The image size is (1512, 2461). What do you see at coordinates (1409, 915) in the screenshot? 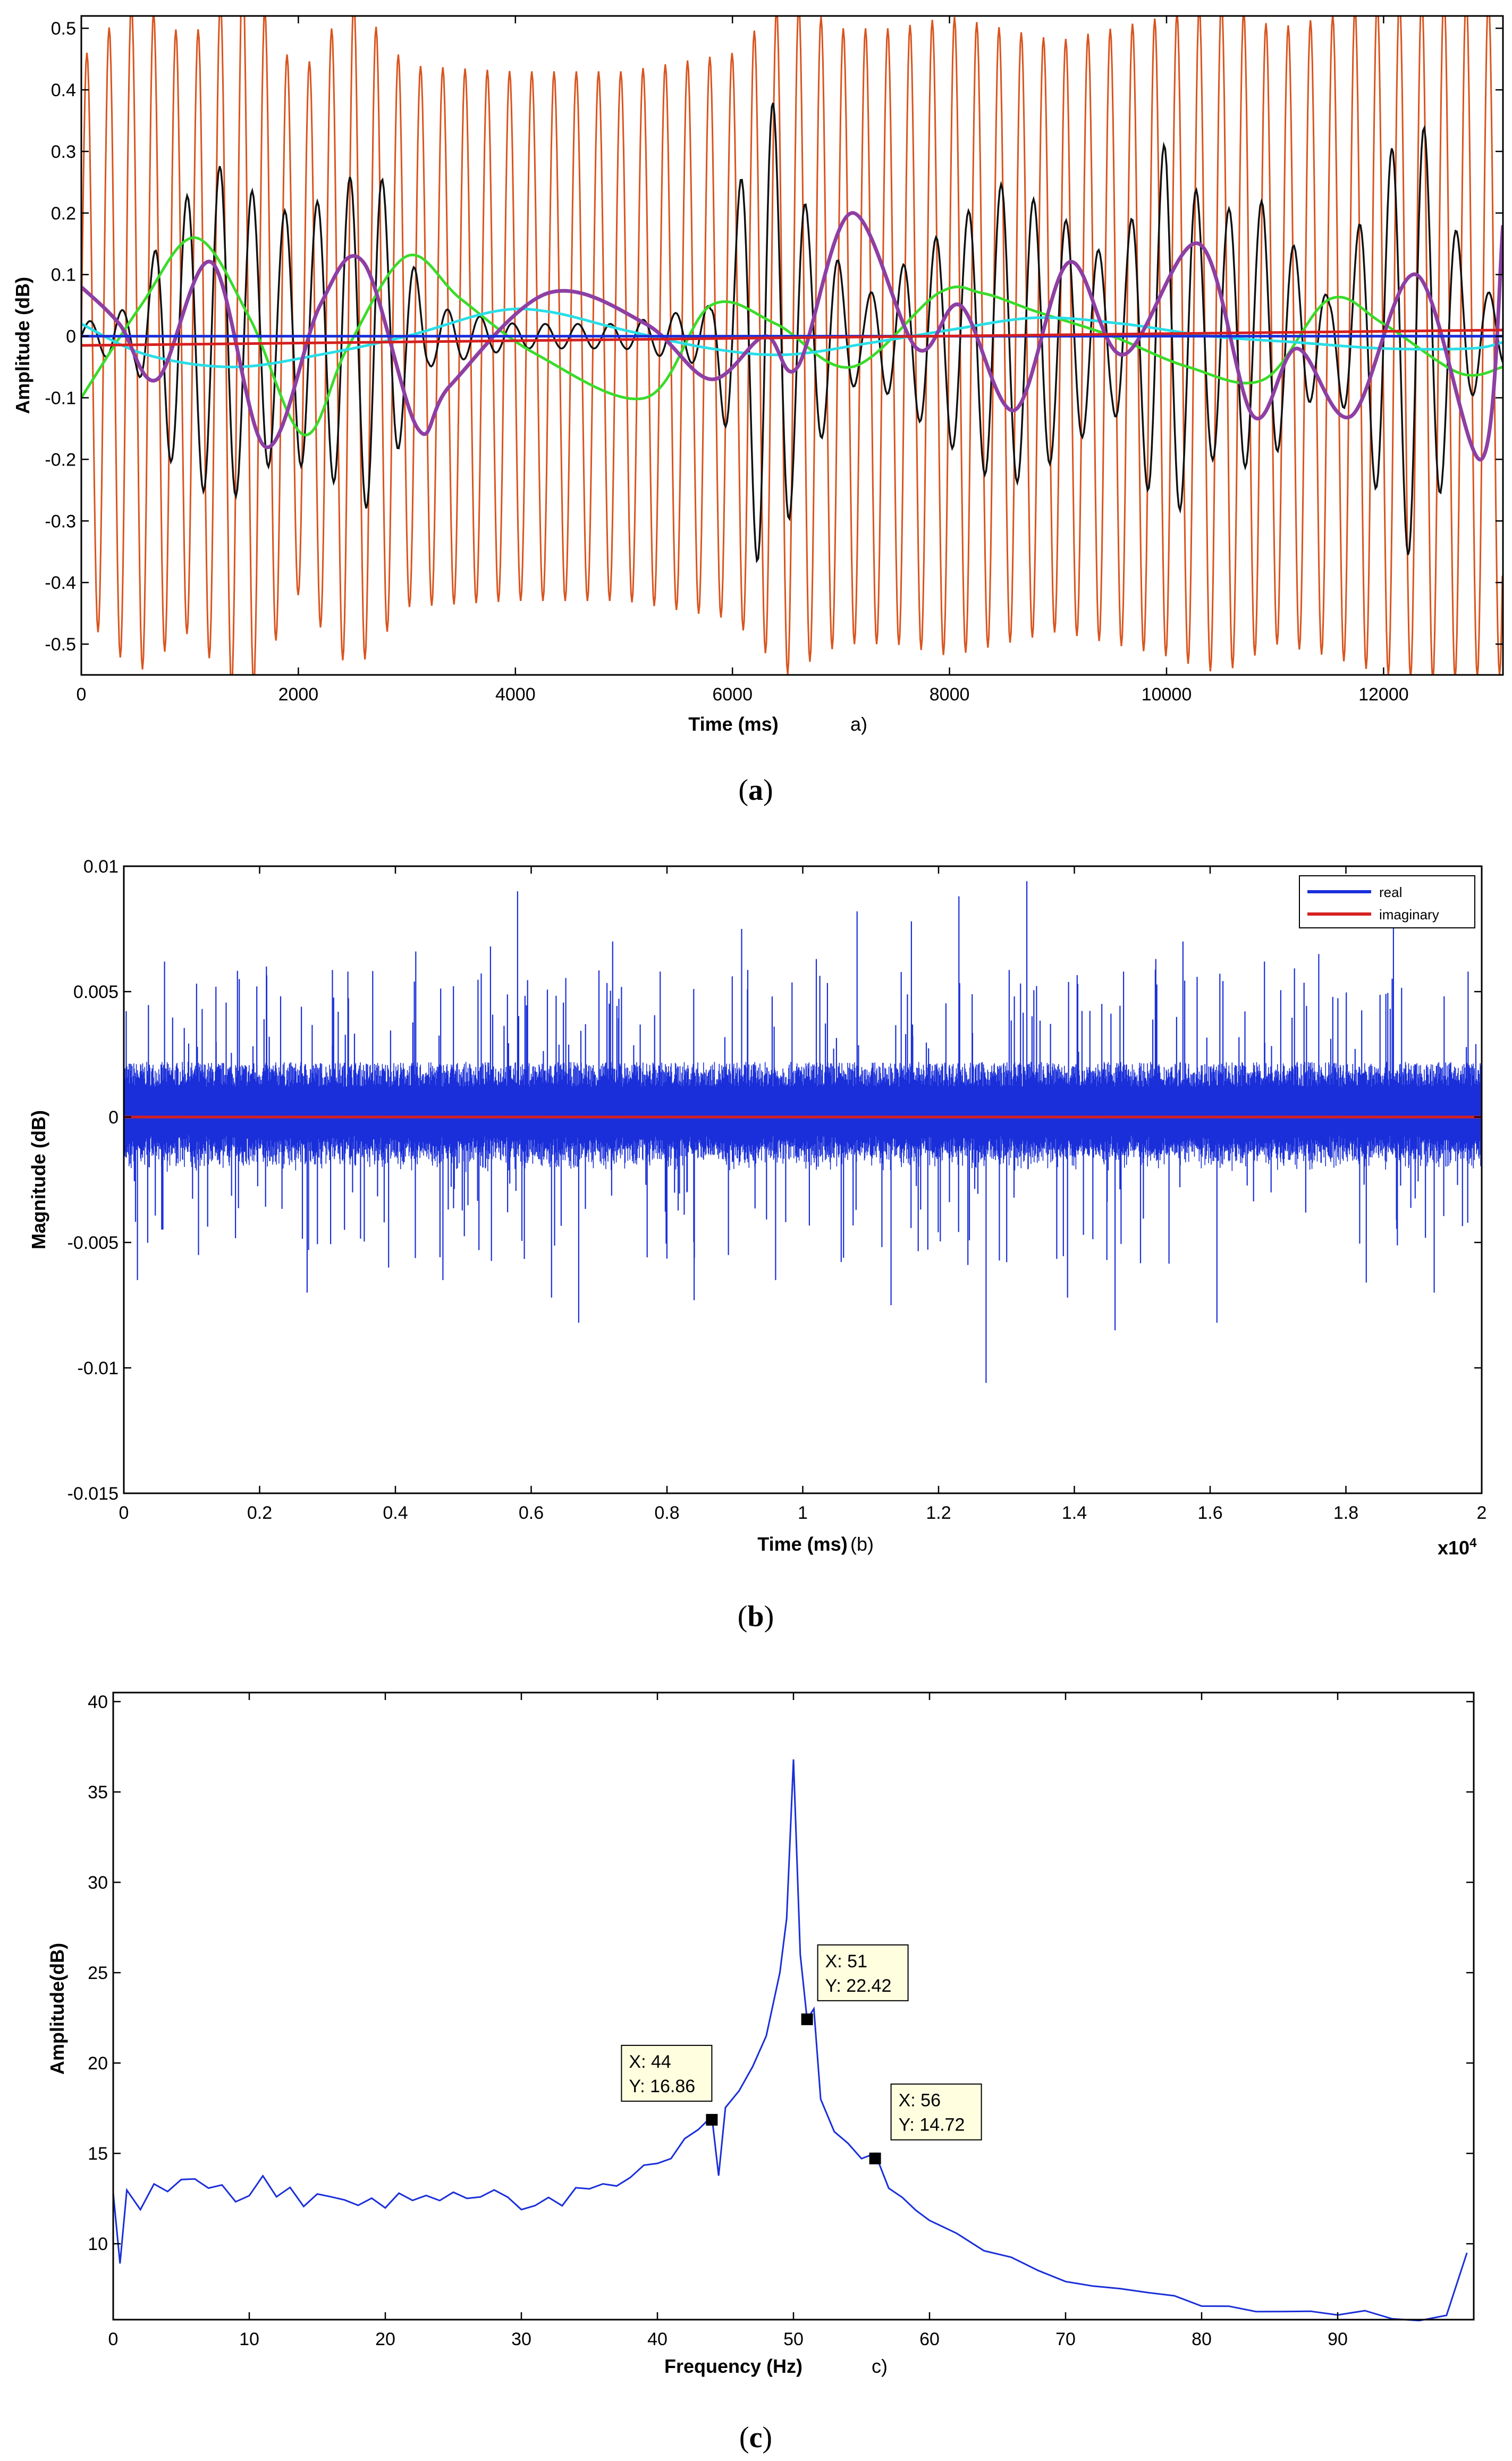
I see `legend-label-imaginary: imaginary` at bounding box center [1409, 915].